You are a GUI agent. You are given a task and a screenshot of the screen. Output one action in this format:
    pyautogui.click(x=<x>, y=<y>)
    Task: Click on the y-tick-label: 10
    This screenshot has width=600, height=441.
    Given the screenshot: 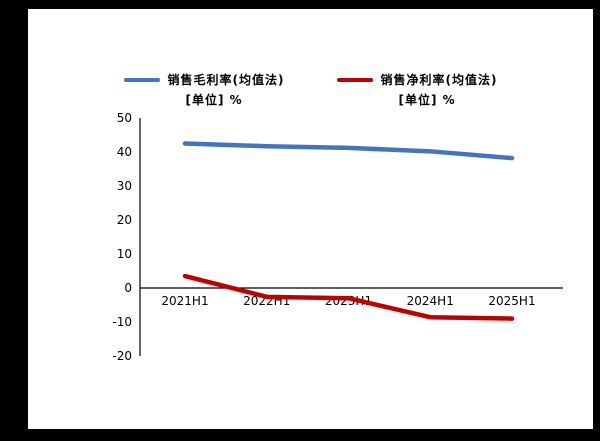 What is the action you would take?
    pyautogui.click(x=124, y=254)
    